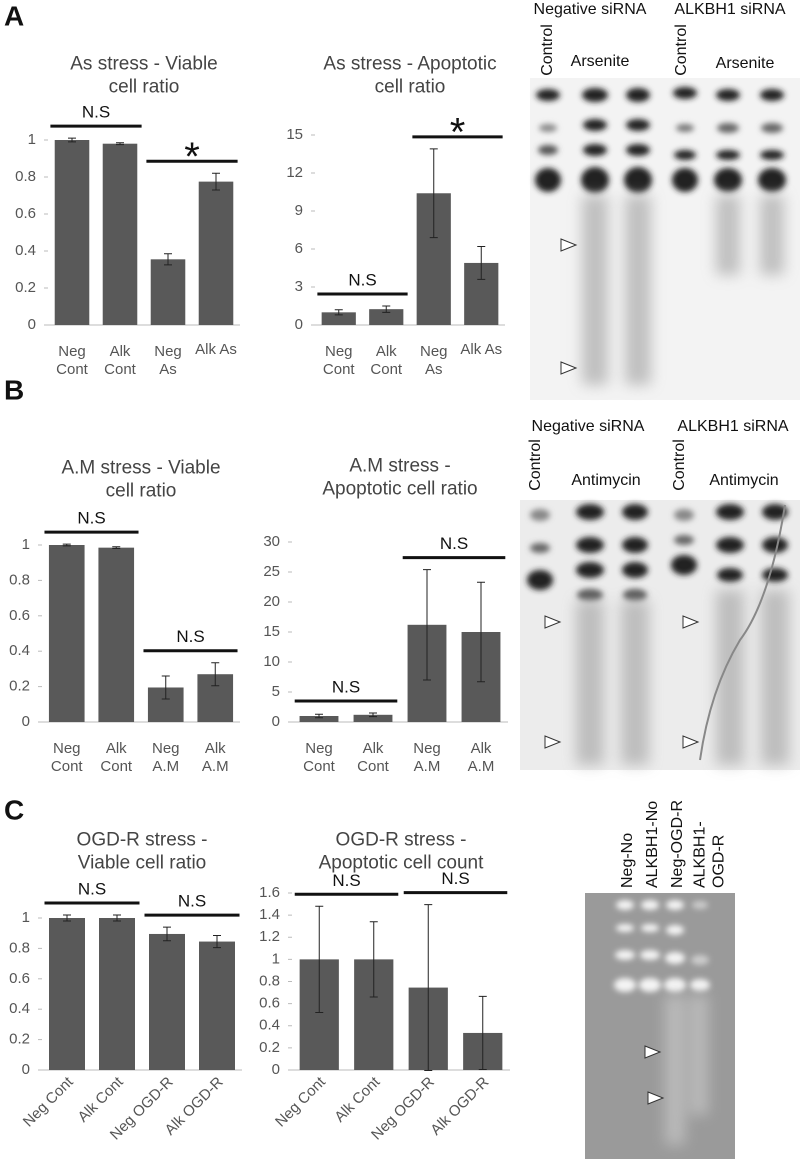 This screenshot has width=800, height=1159. Describe the element at coordinates (677, 844) in the screenshot. I see `gel-lane-label: Neg-OGD-R` at that location.